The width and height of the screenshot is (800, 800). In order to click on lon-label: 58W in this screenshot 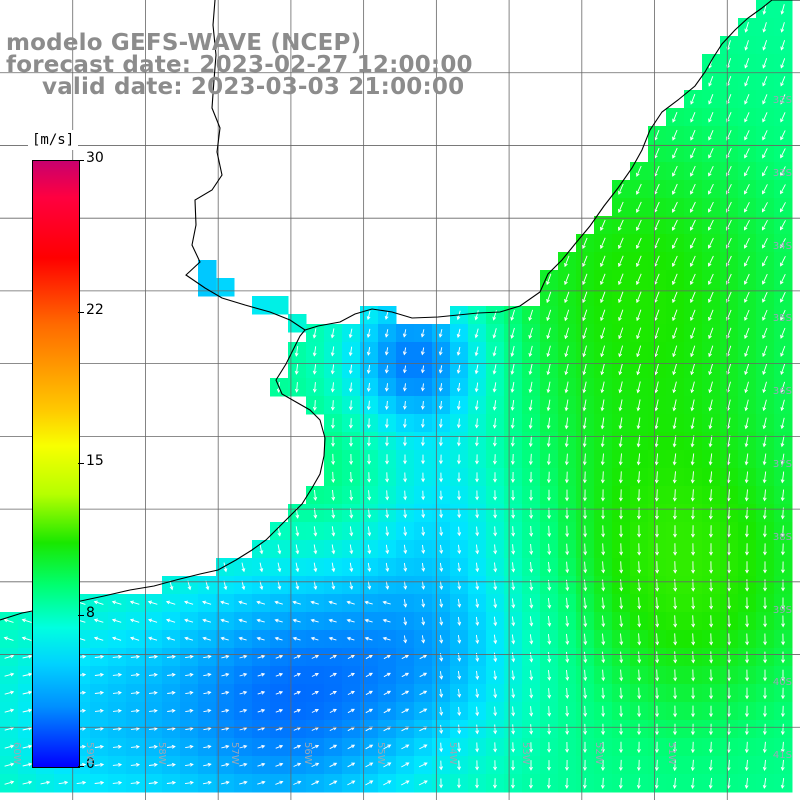, I will do `click(161, 753)`.